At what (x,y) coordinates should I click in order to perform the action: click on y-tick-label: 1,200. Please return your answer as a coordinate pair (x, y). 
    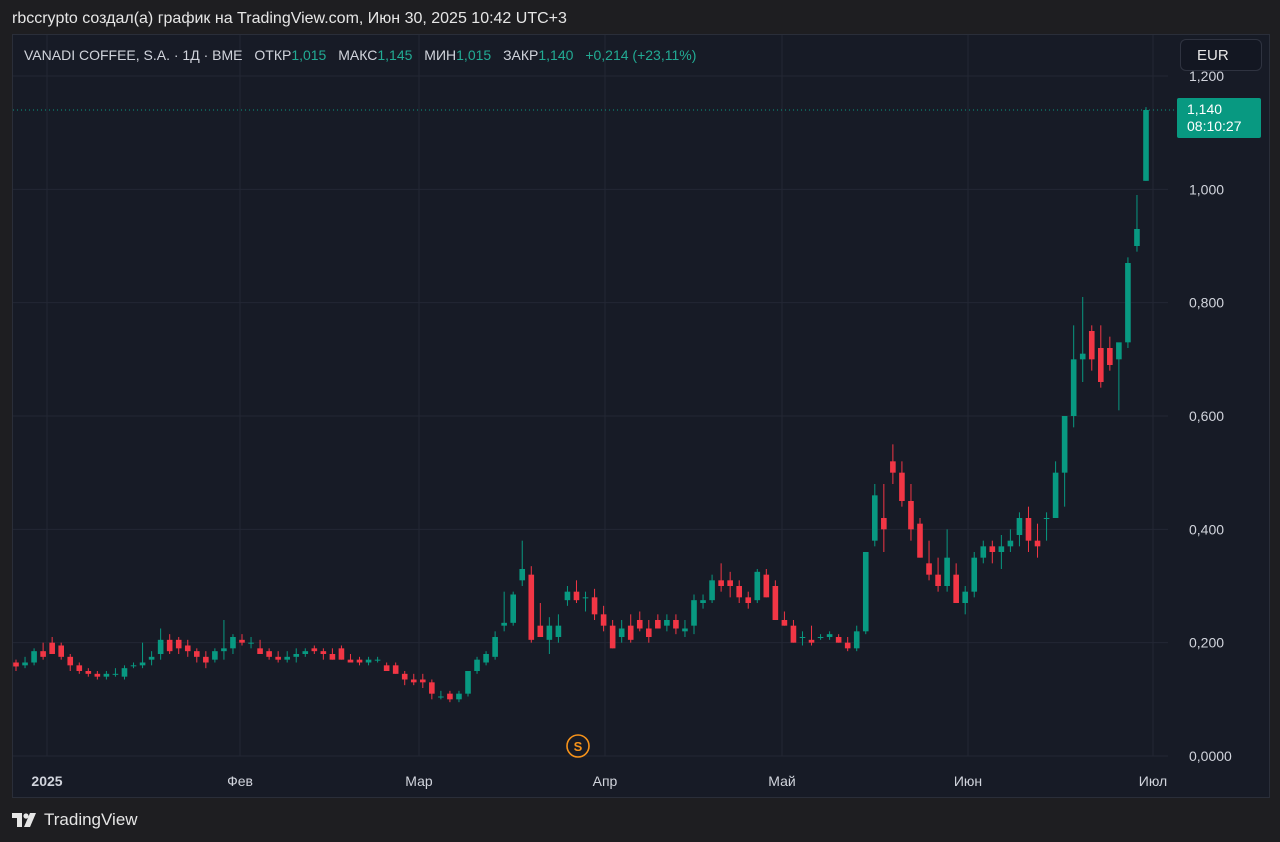
    Looking at the image, I should click on (1206, 76).